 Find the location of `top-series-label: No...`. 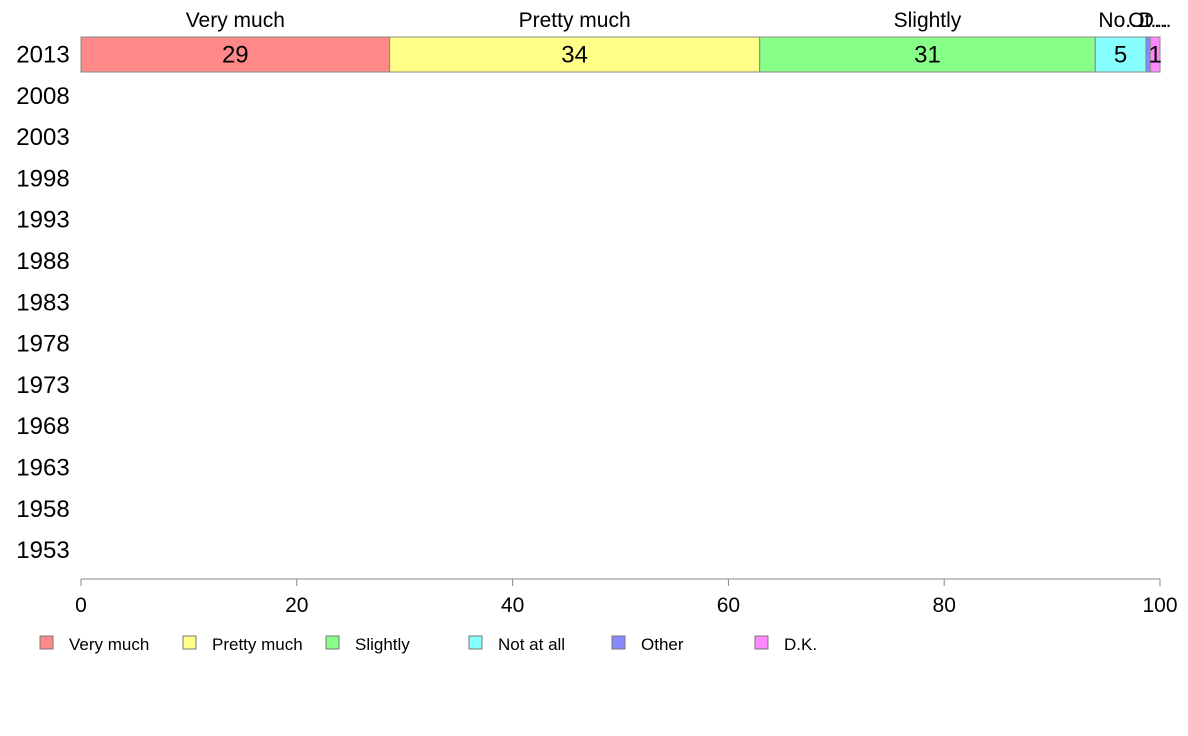

top-series-label: No... is located at coordinates (1120, 20).